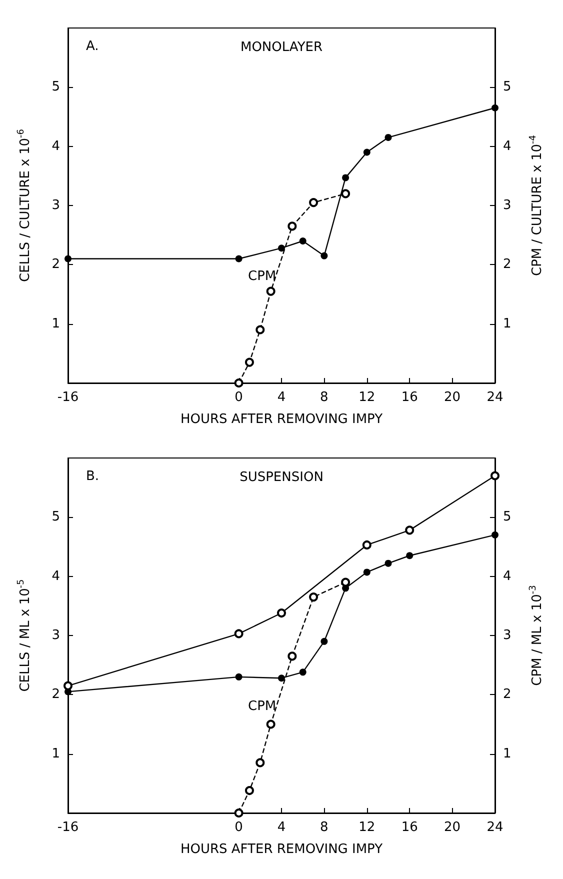 This screenshot has height=879, width=563. I want to click on y-axis-title: CELLS / CULTURE x 10-6, so click(24, 205).